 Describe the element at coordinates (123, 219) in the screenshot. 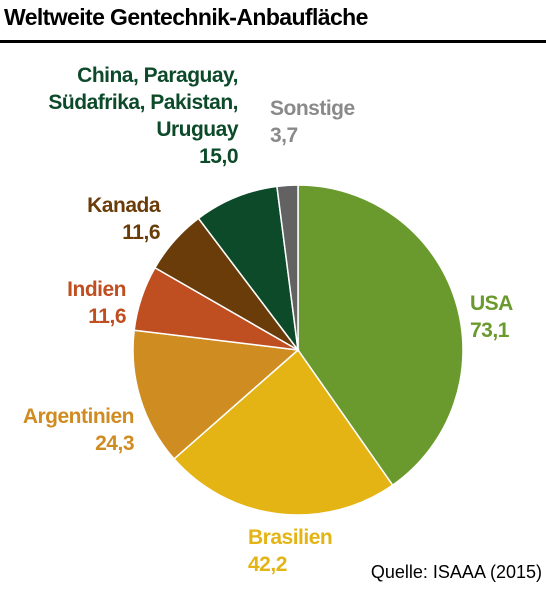

I see `slice-label: Kanada 11,6` at that location.